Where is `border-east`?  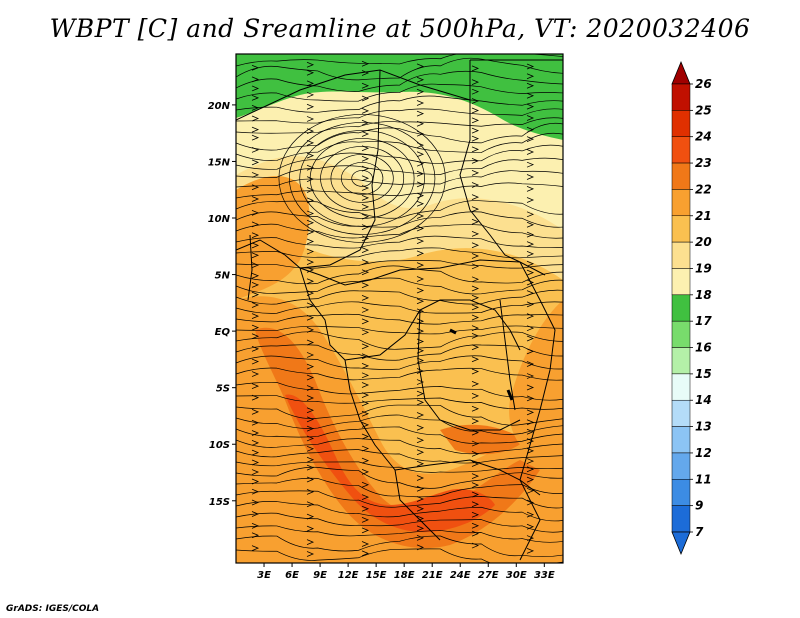 border-east is located at coordinates (537, 411).